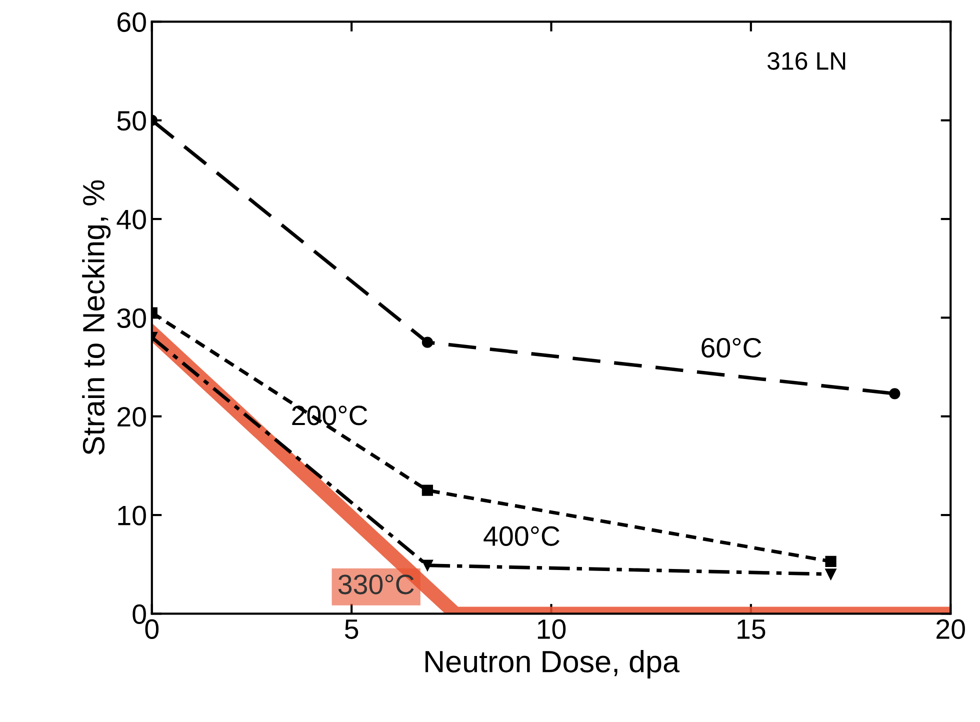 The width and height of the screenshot is (980, 722). Describe the element at coordinates (132, 516) in the screenshot. I see `y-tick-label: 10` at that location.